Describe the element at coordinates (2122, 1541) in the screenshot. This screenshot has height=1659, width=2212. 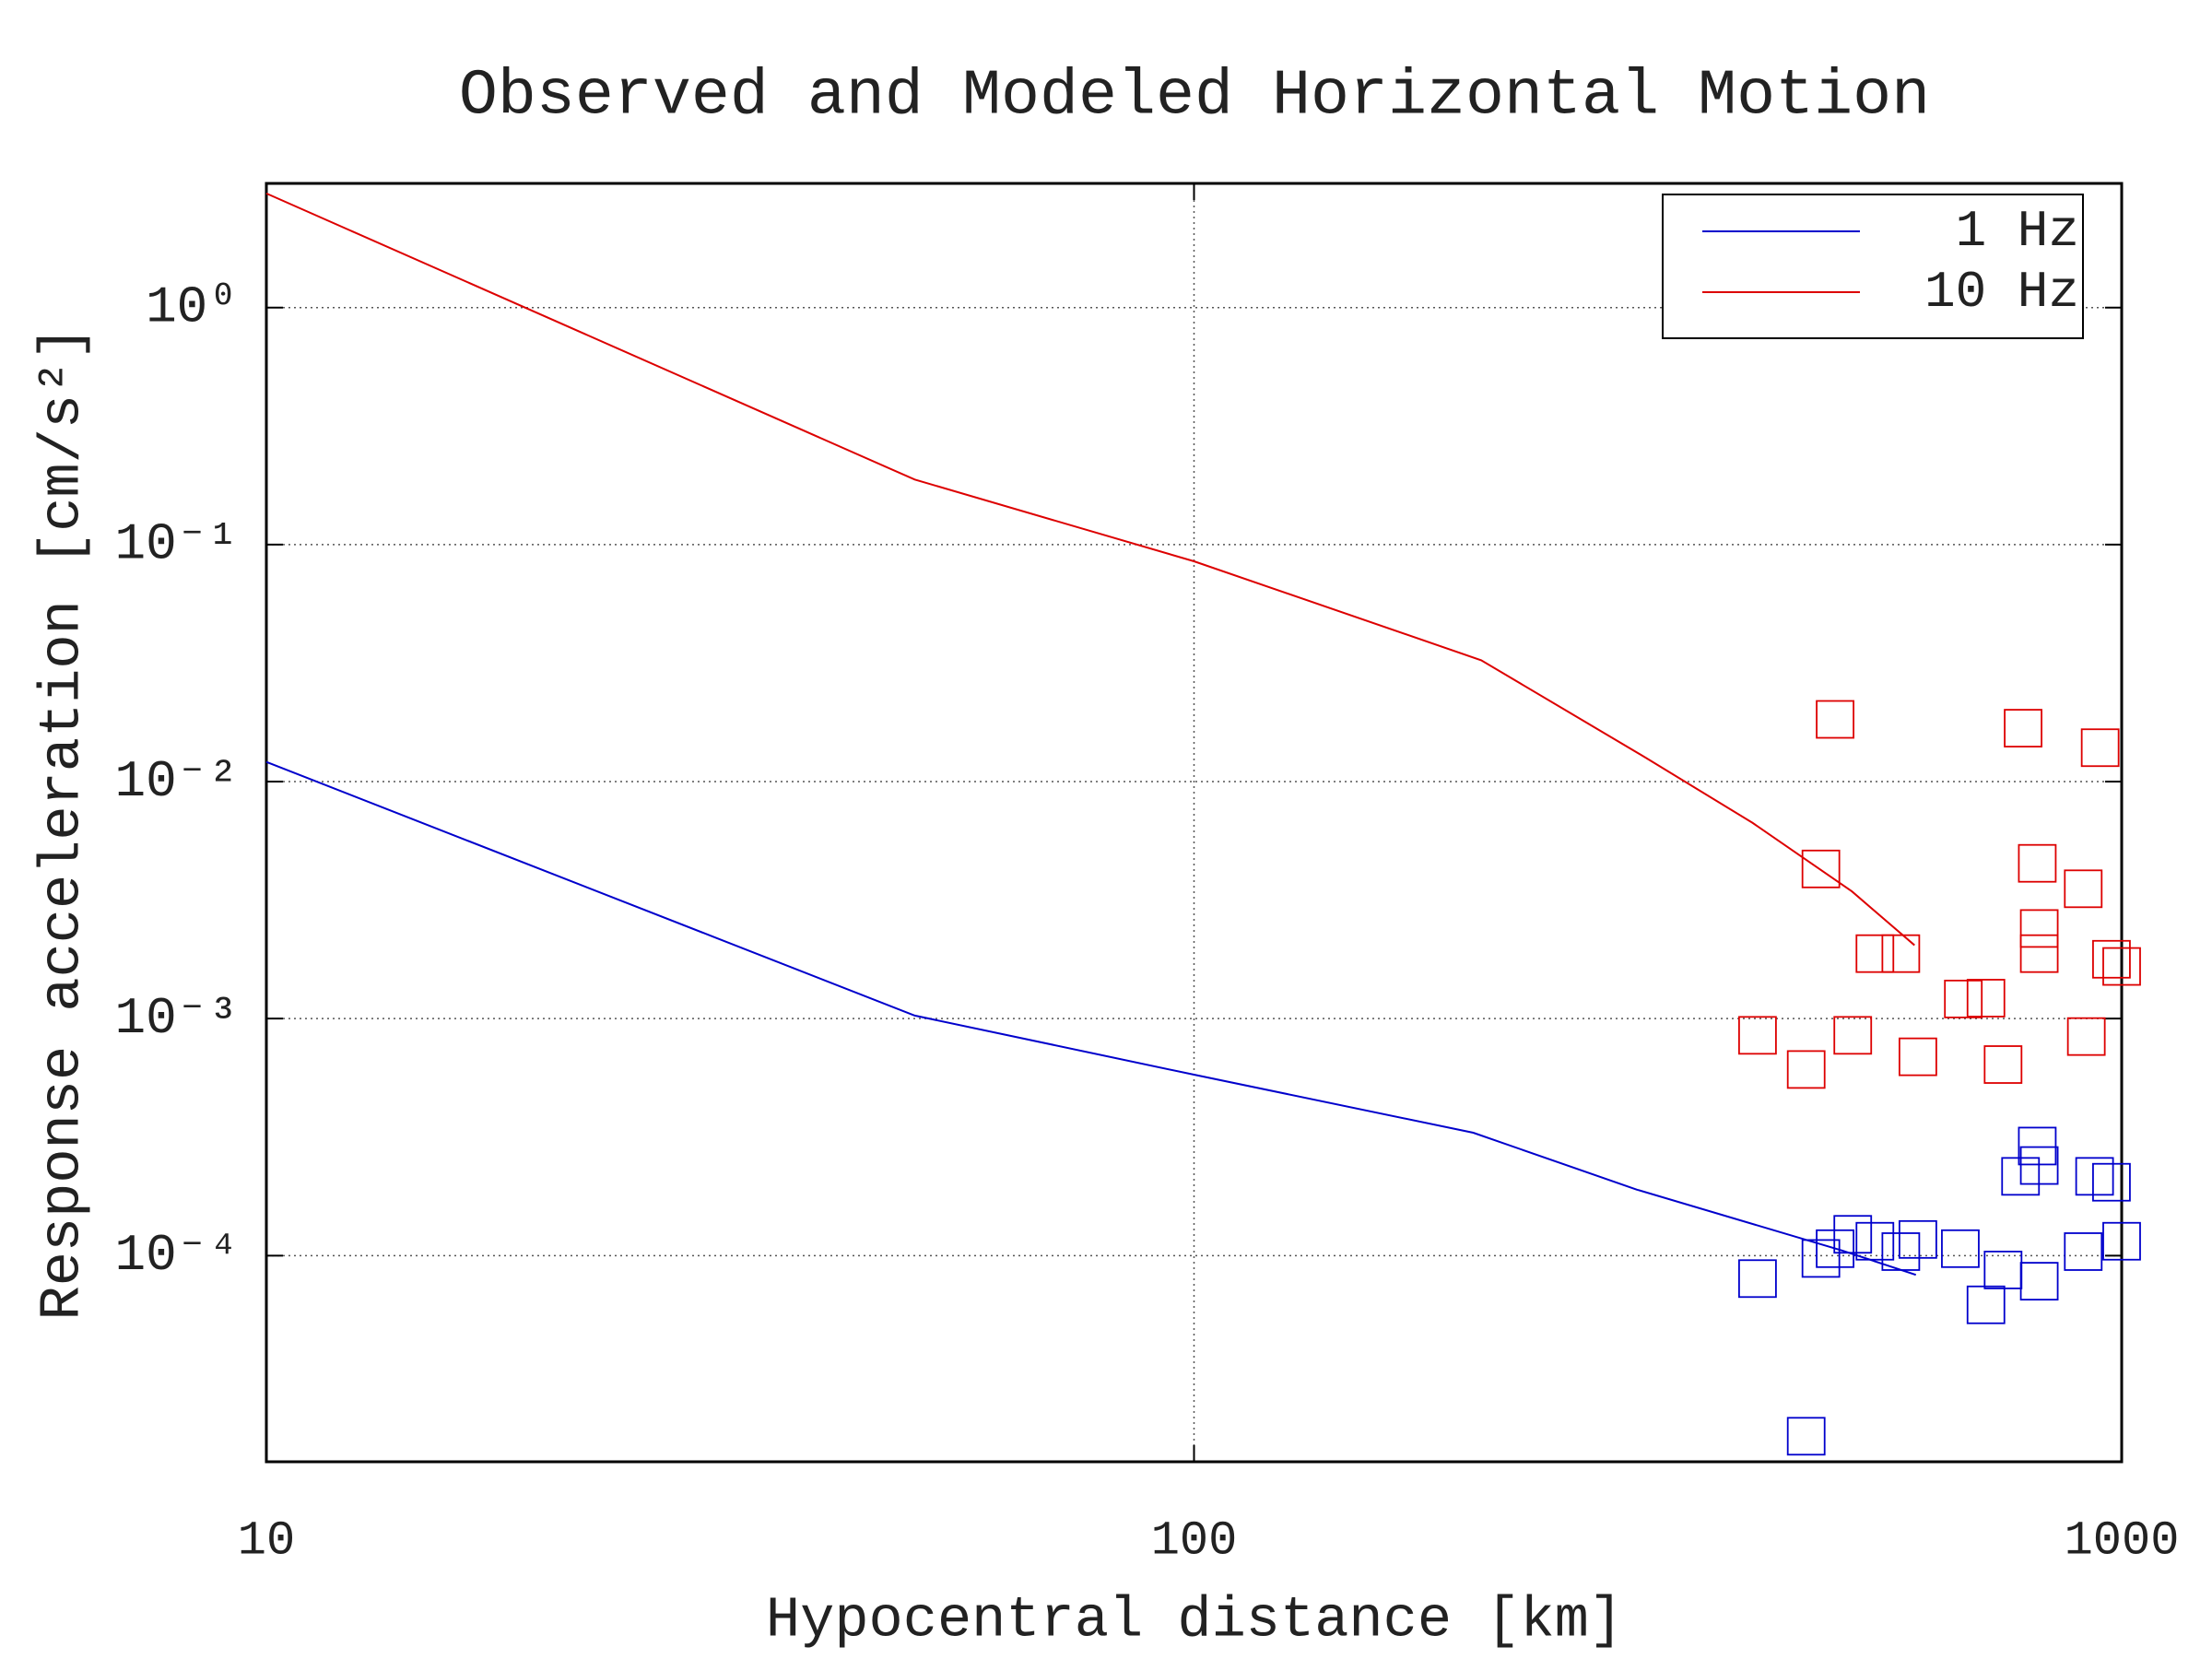
I see `x-tick-label: 1000` at that location.